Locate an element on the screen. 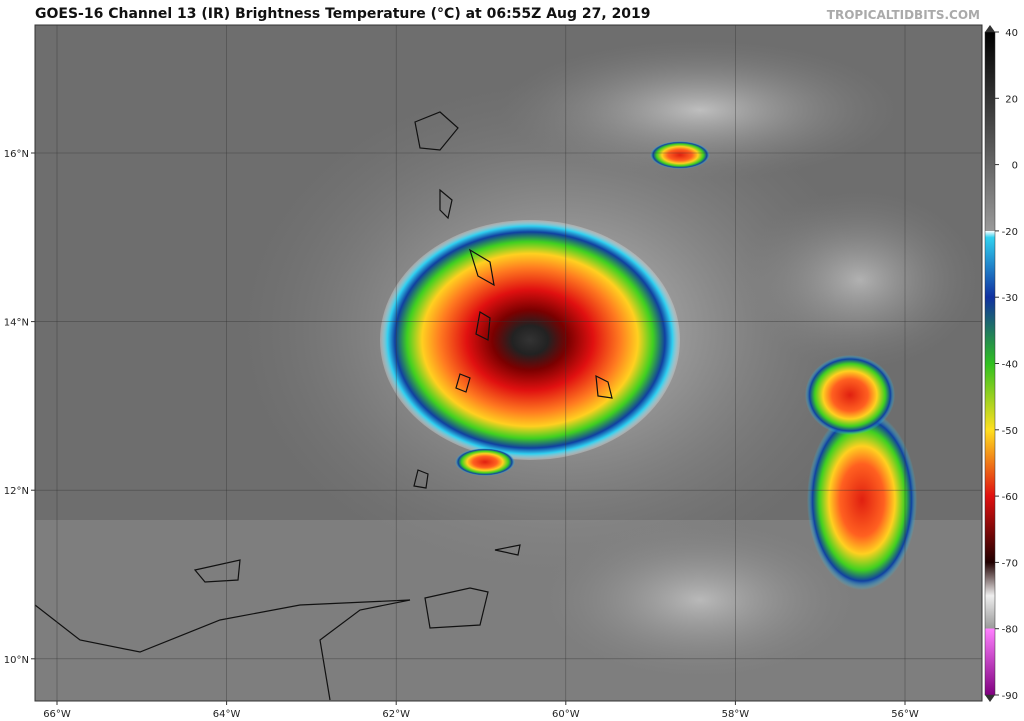 The width and height of the screenshot is (1024, 721). lat-label: 10°N is located at coordinates (16, 660).